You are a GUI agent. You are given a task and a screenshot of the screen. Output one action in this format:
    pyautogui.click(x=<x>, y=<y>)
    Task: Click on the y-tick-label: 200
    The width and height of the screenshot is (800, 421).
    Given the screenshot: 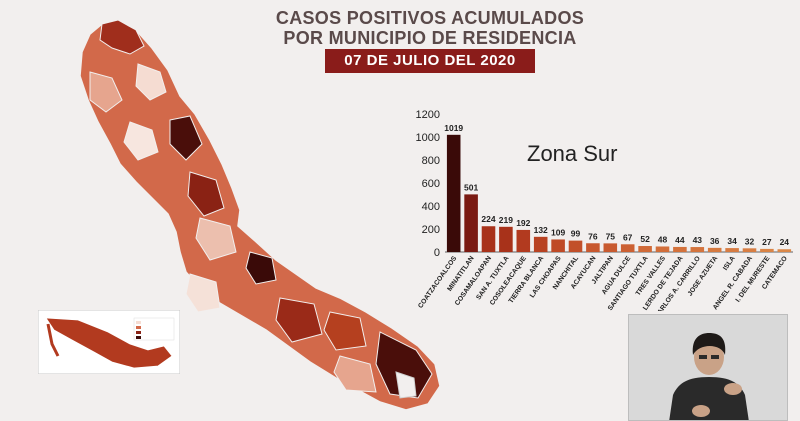 What is the action you would take?
    pyautogui.click(x=431, y=230)
    